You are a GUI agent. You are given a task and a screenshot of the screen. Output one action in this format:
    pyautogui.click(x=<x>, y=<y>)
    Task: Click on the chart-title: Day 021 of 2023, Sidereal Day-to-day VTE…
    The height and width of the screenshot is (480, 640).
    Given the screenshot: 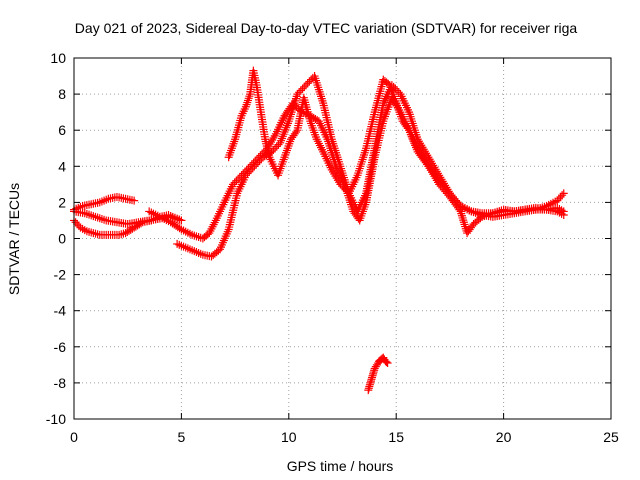 What is the action you would take?
    pyautogui.click(x=326, y=28)
    